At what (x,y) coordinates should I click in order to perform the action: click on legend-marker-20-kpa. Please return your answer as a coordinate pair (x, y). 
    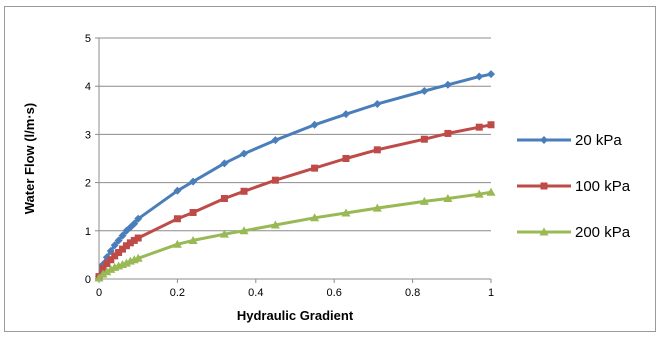
    Looking at the image, I should click on (544, 140).